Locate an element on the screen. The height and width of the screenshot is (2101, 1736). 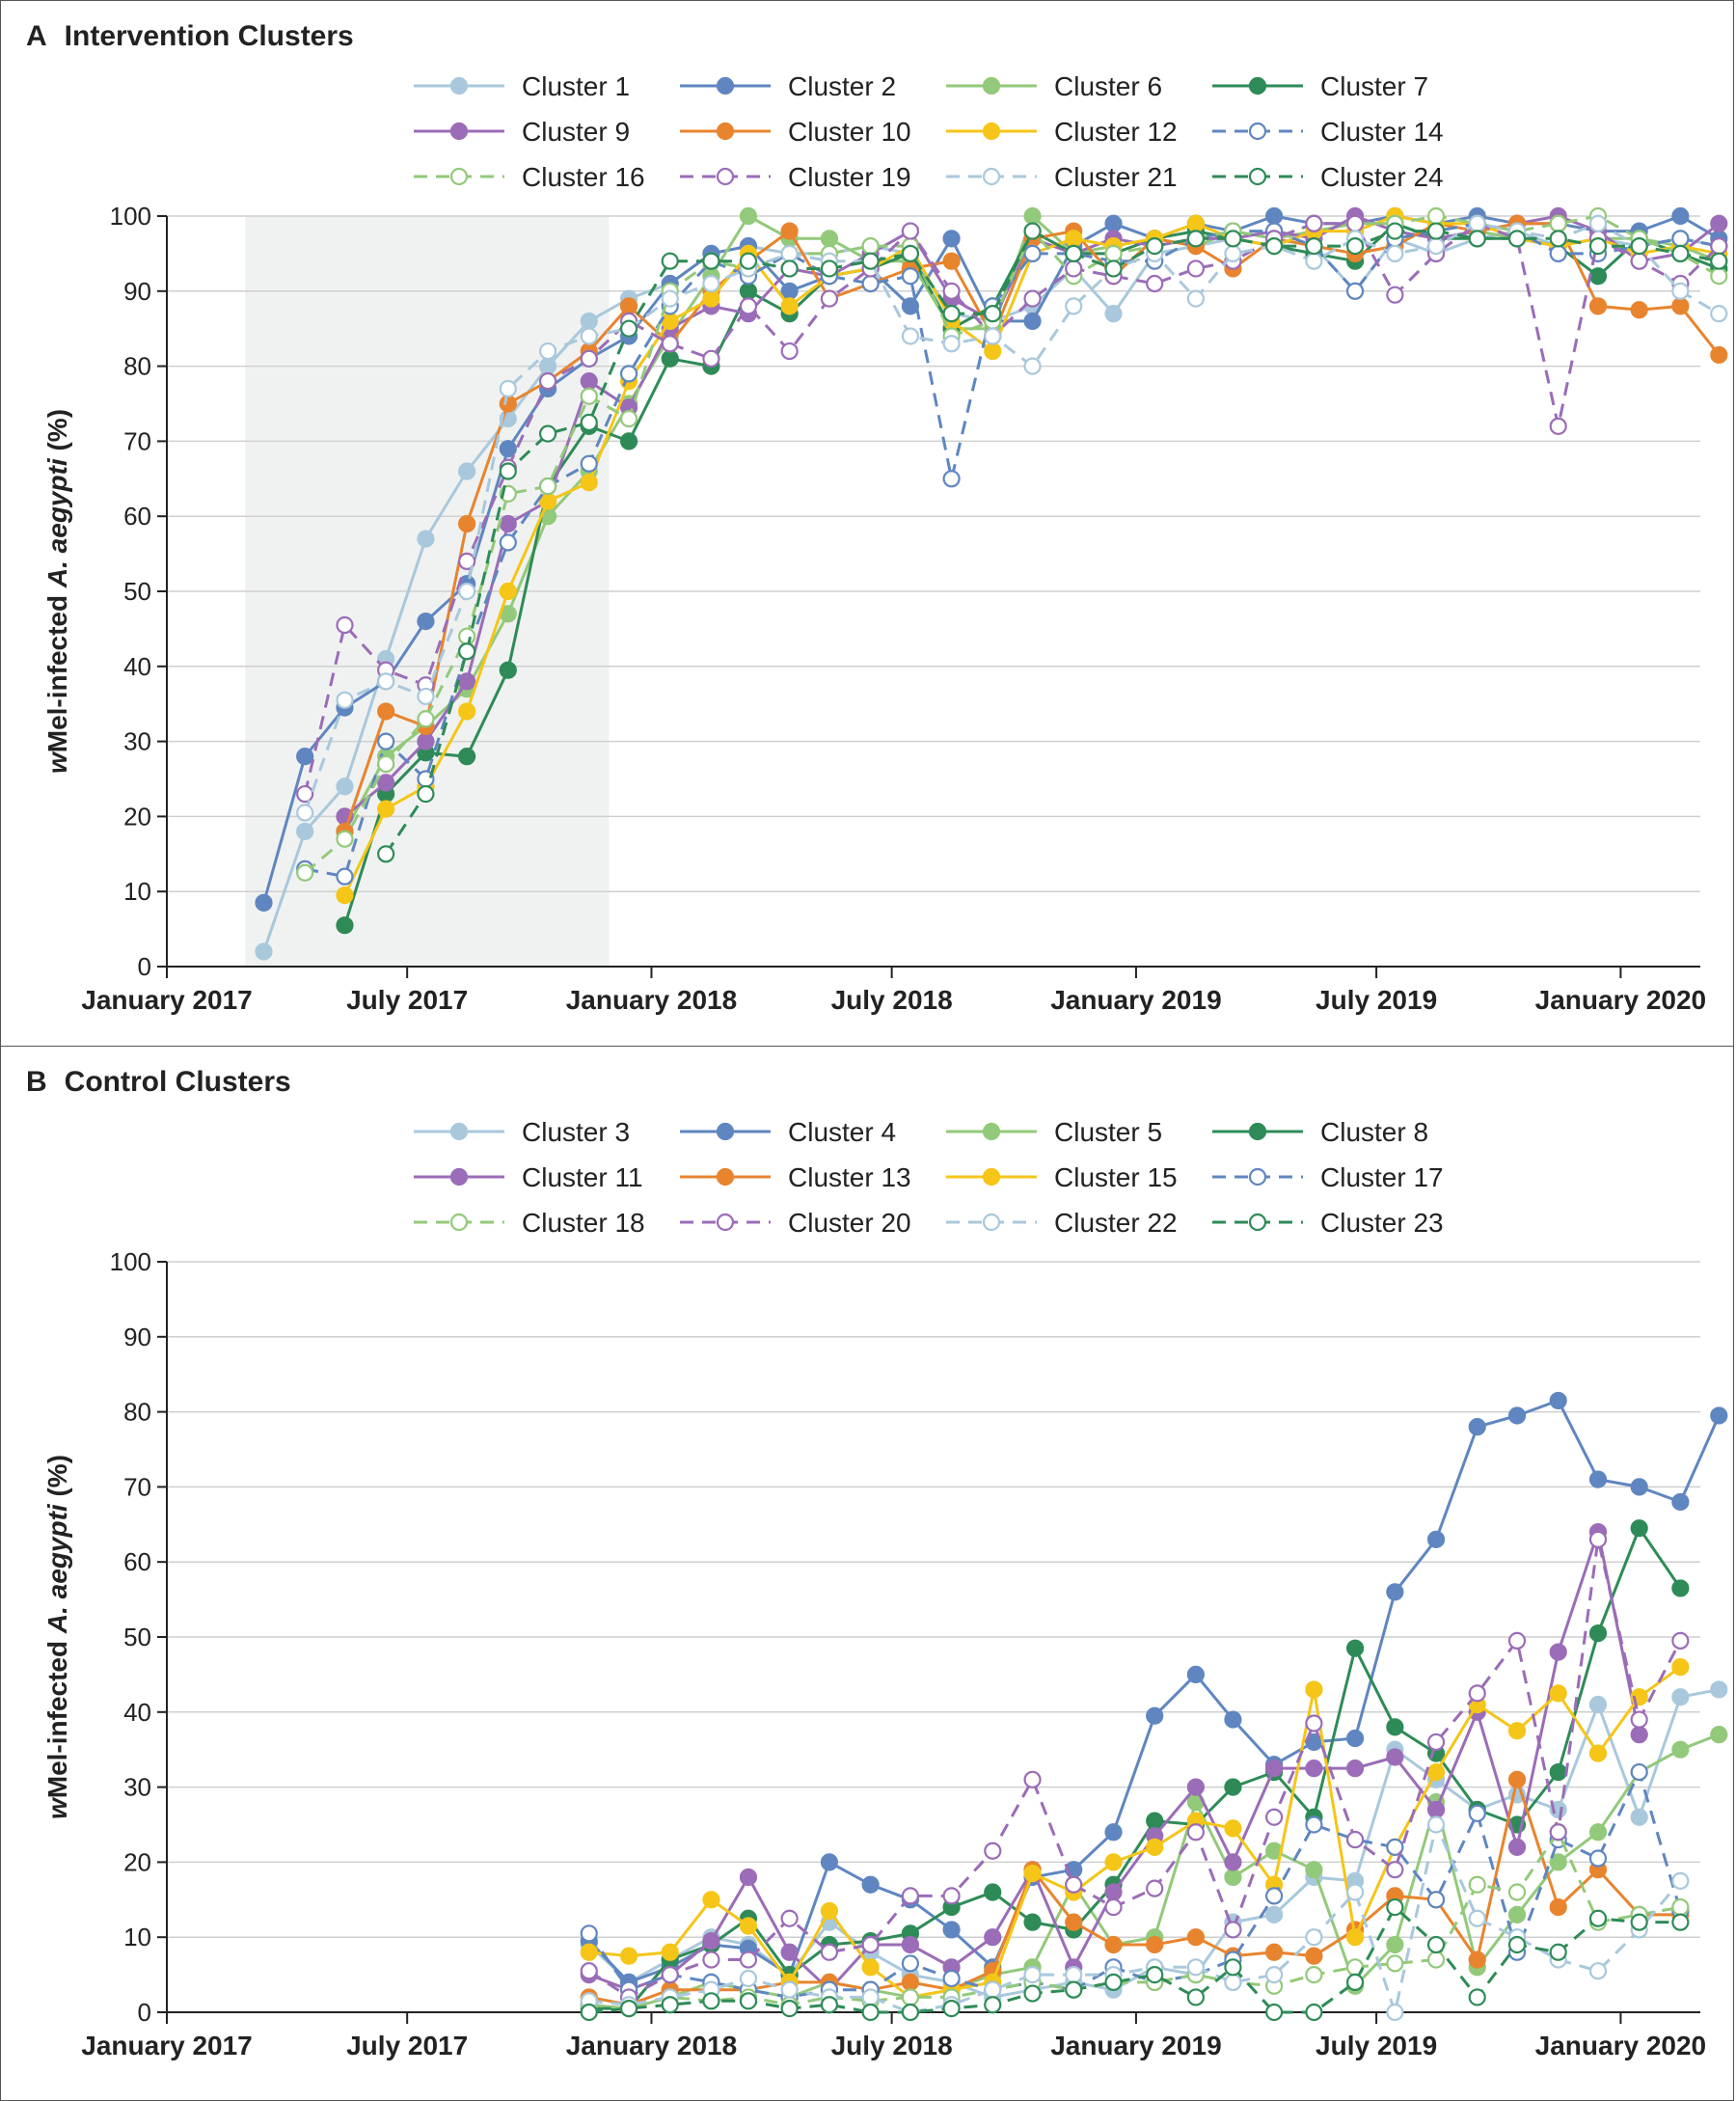
series-line is located at coordinates (1135, 1919).